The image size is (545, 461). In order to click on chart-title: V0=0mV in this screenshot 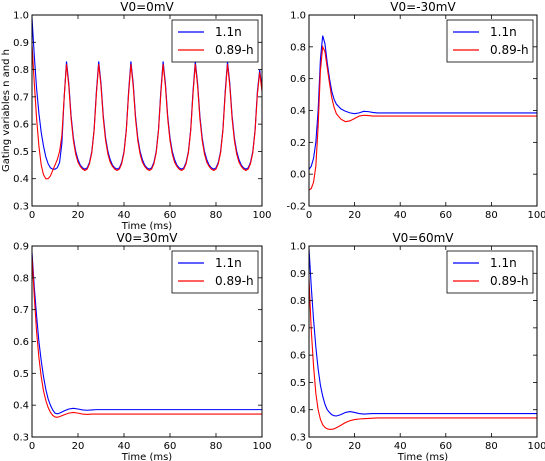, I will do `click(147, 7)`.